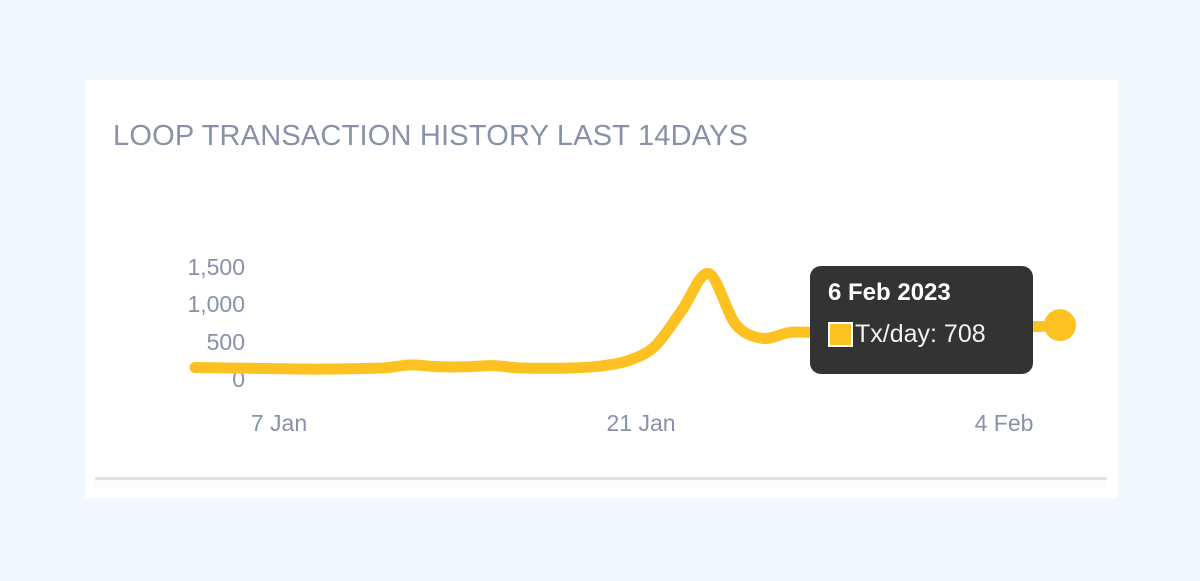 Image resolution: width=1200 pixels, height=581 pixels. I want to click on x-axis-label-7-jan: 7 Jan, so click(279, 423).